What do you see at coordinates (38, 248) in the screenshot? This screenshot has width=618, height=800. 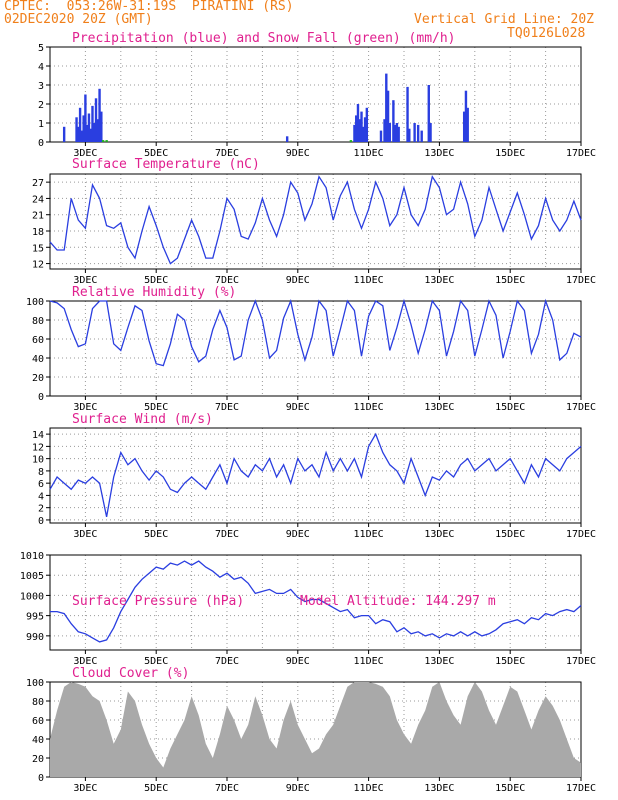 I see `y-tick-label: 15` at bounding box center [38, 248].